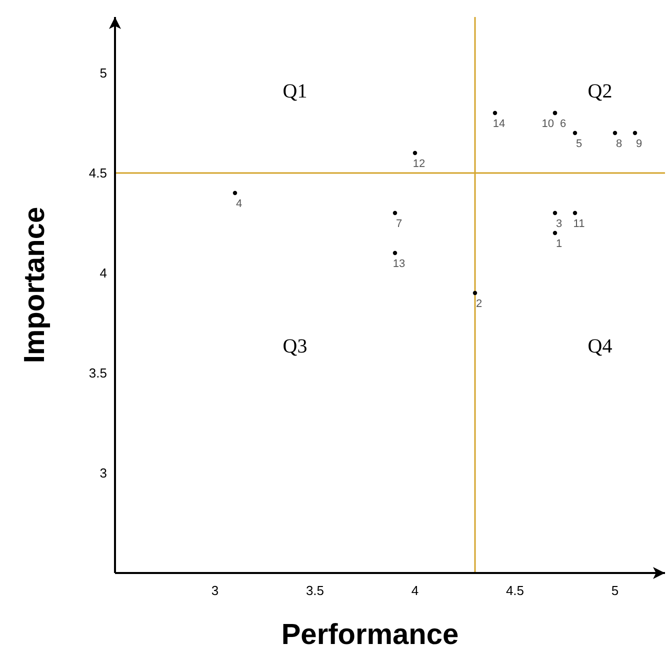 The width and height of the screenshot is (669, 661). What do you see at coordinates (239, 204) in the screenshot?
I see `annotation: 4` at bounding box center [239, 204].